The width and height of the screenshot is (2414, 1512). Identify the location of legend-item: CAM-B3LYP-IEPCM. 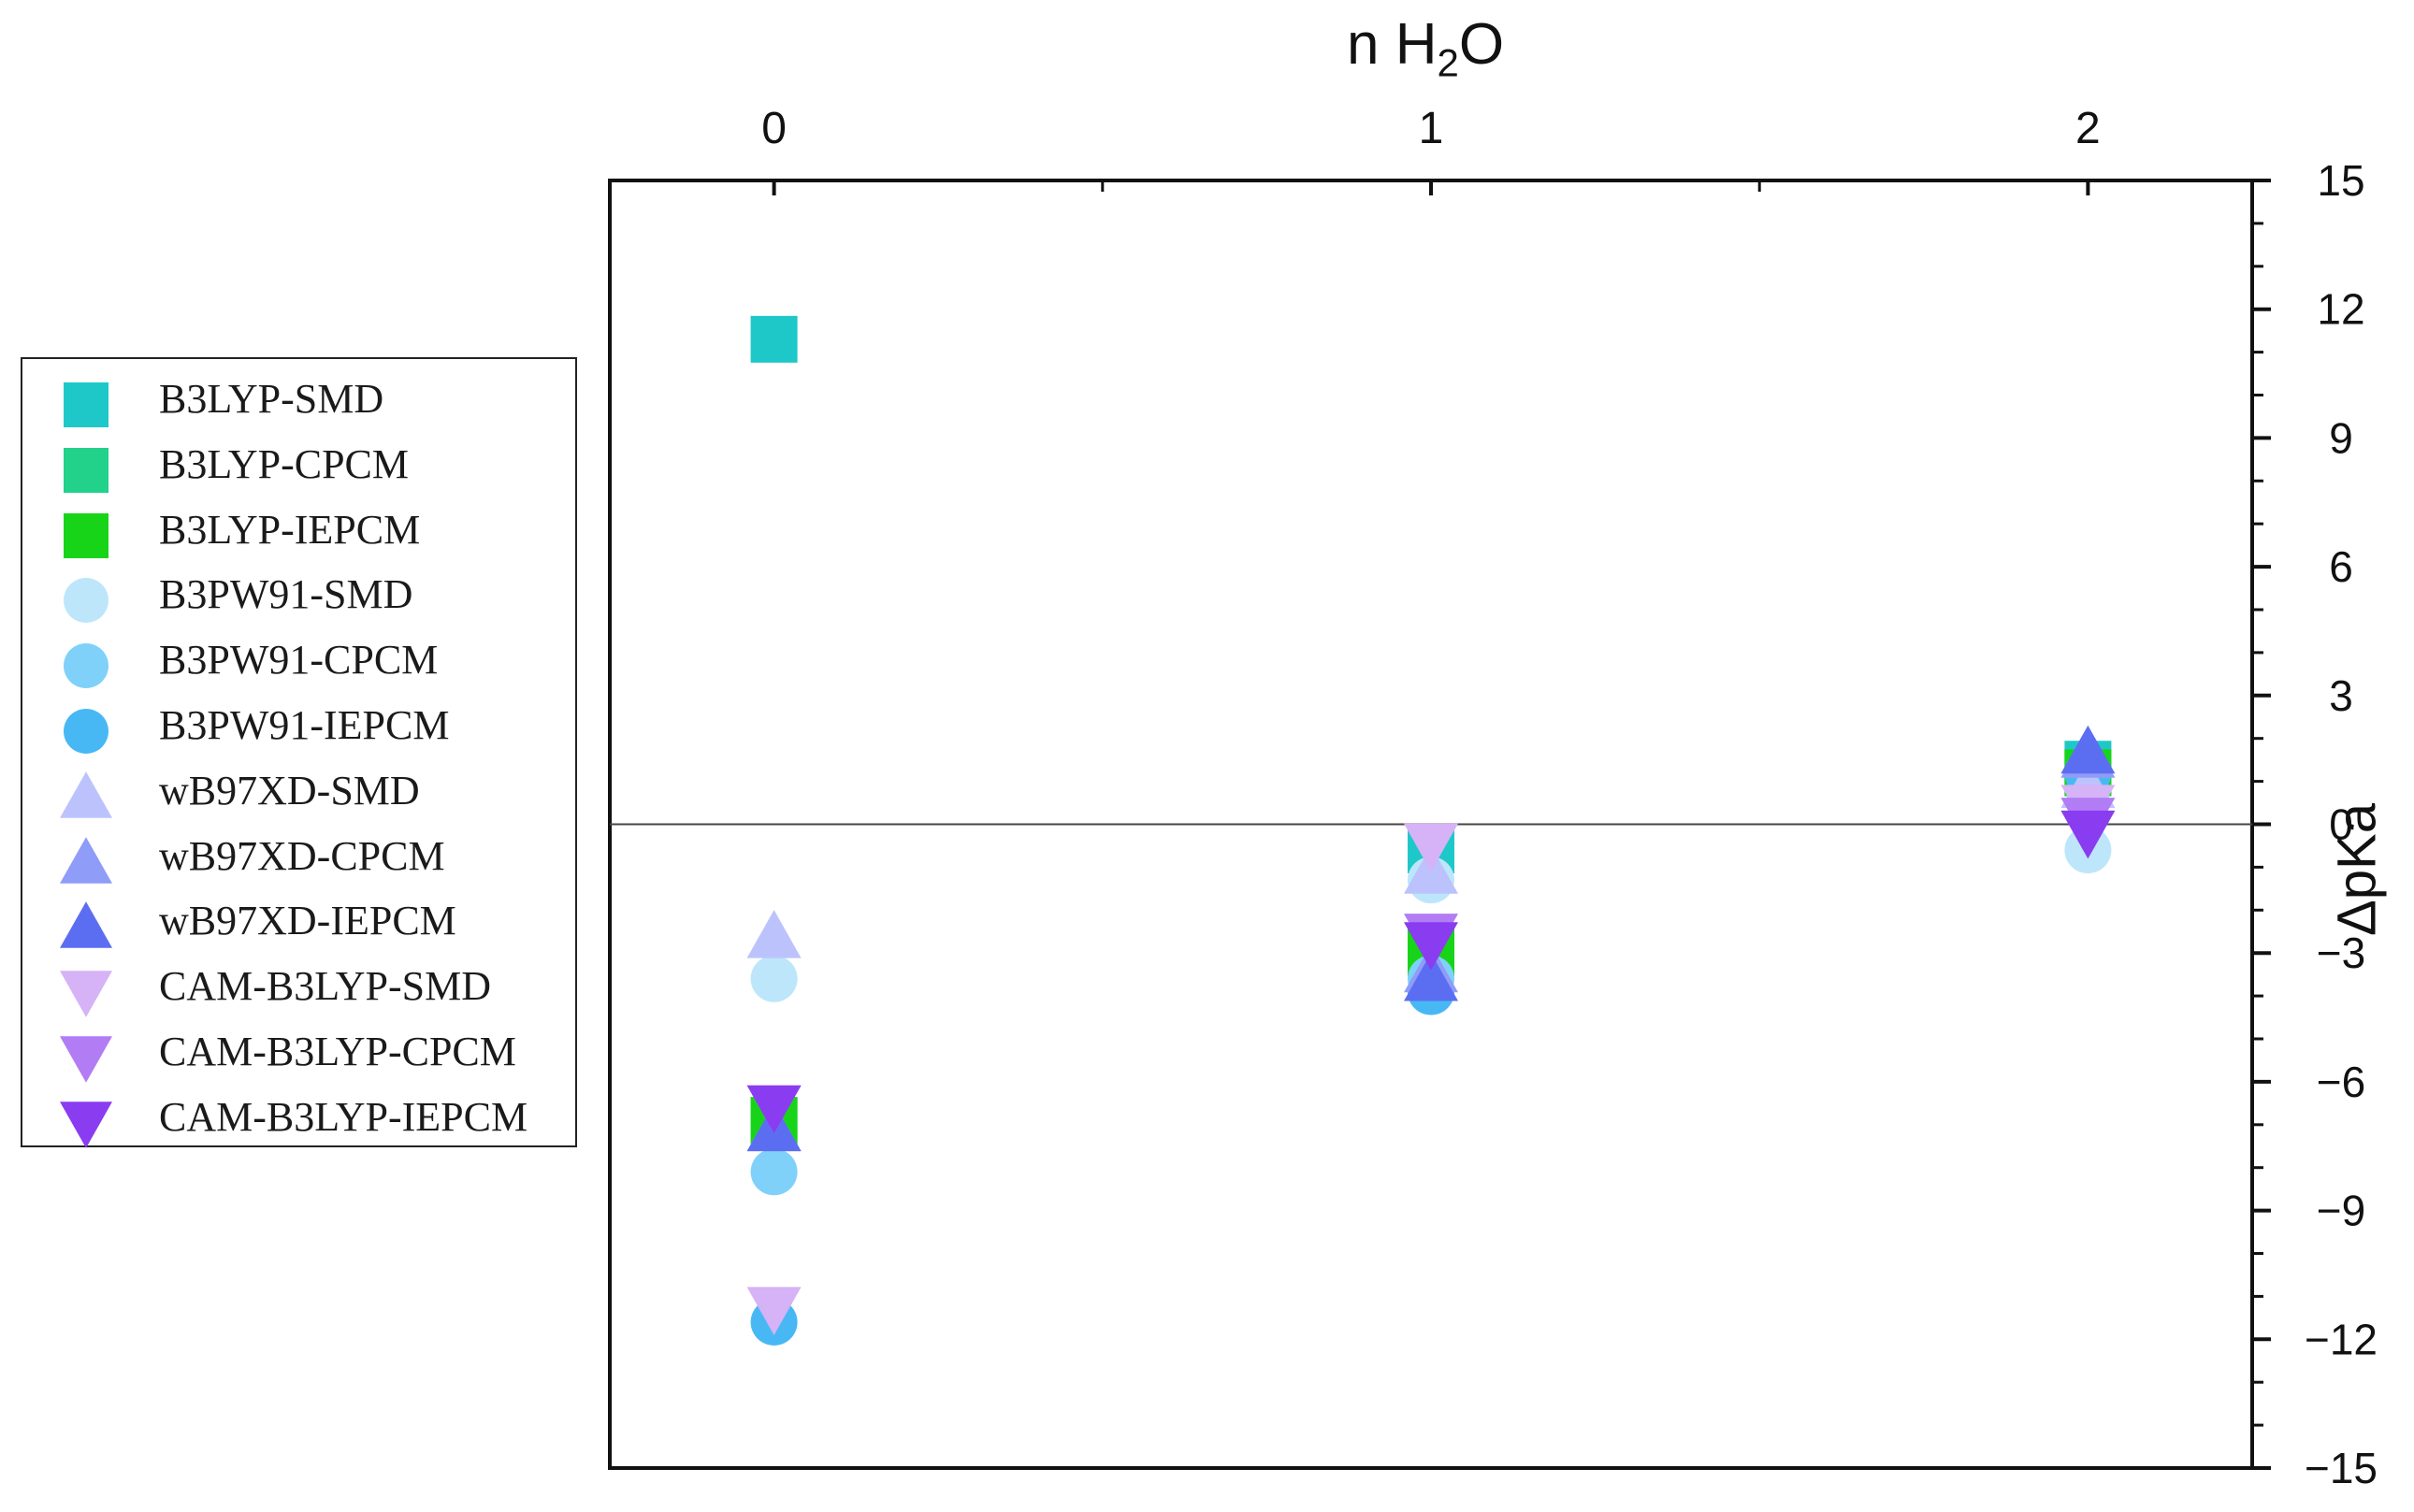
(298, 1116).